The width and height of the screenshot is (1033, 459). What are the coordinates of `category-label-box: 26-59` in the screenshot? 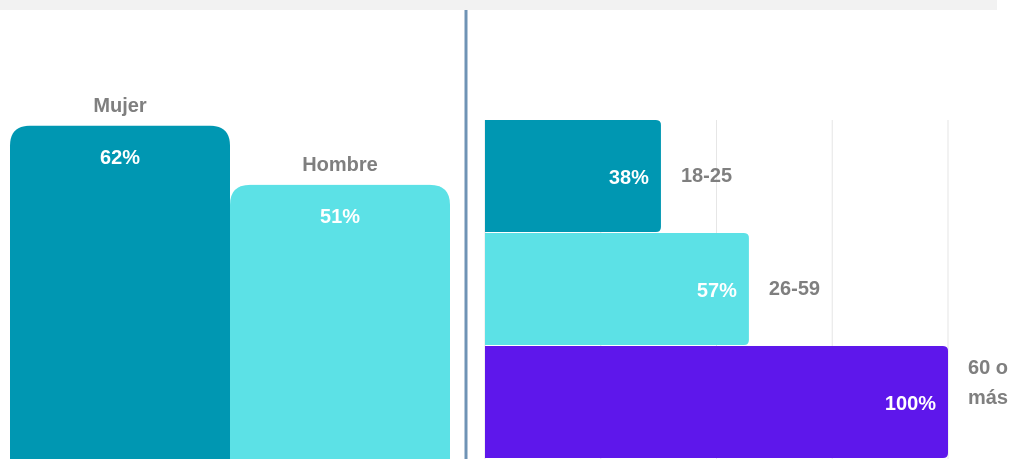 It's located at (794, 288).